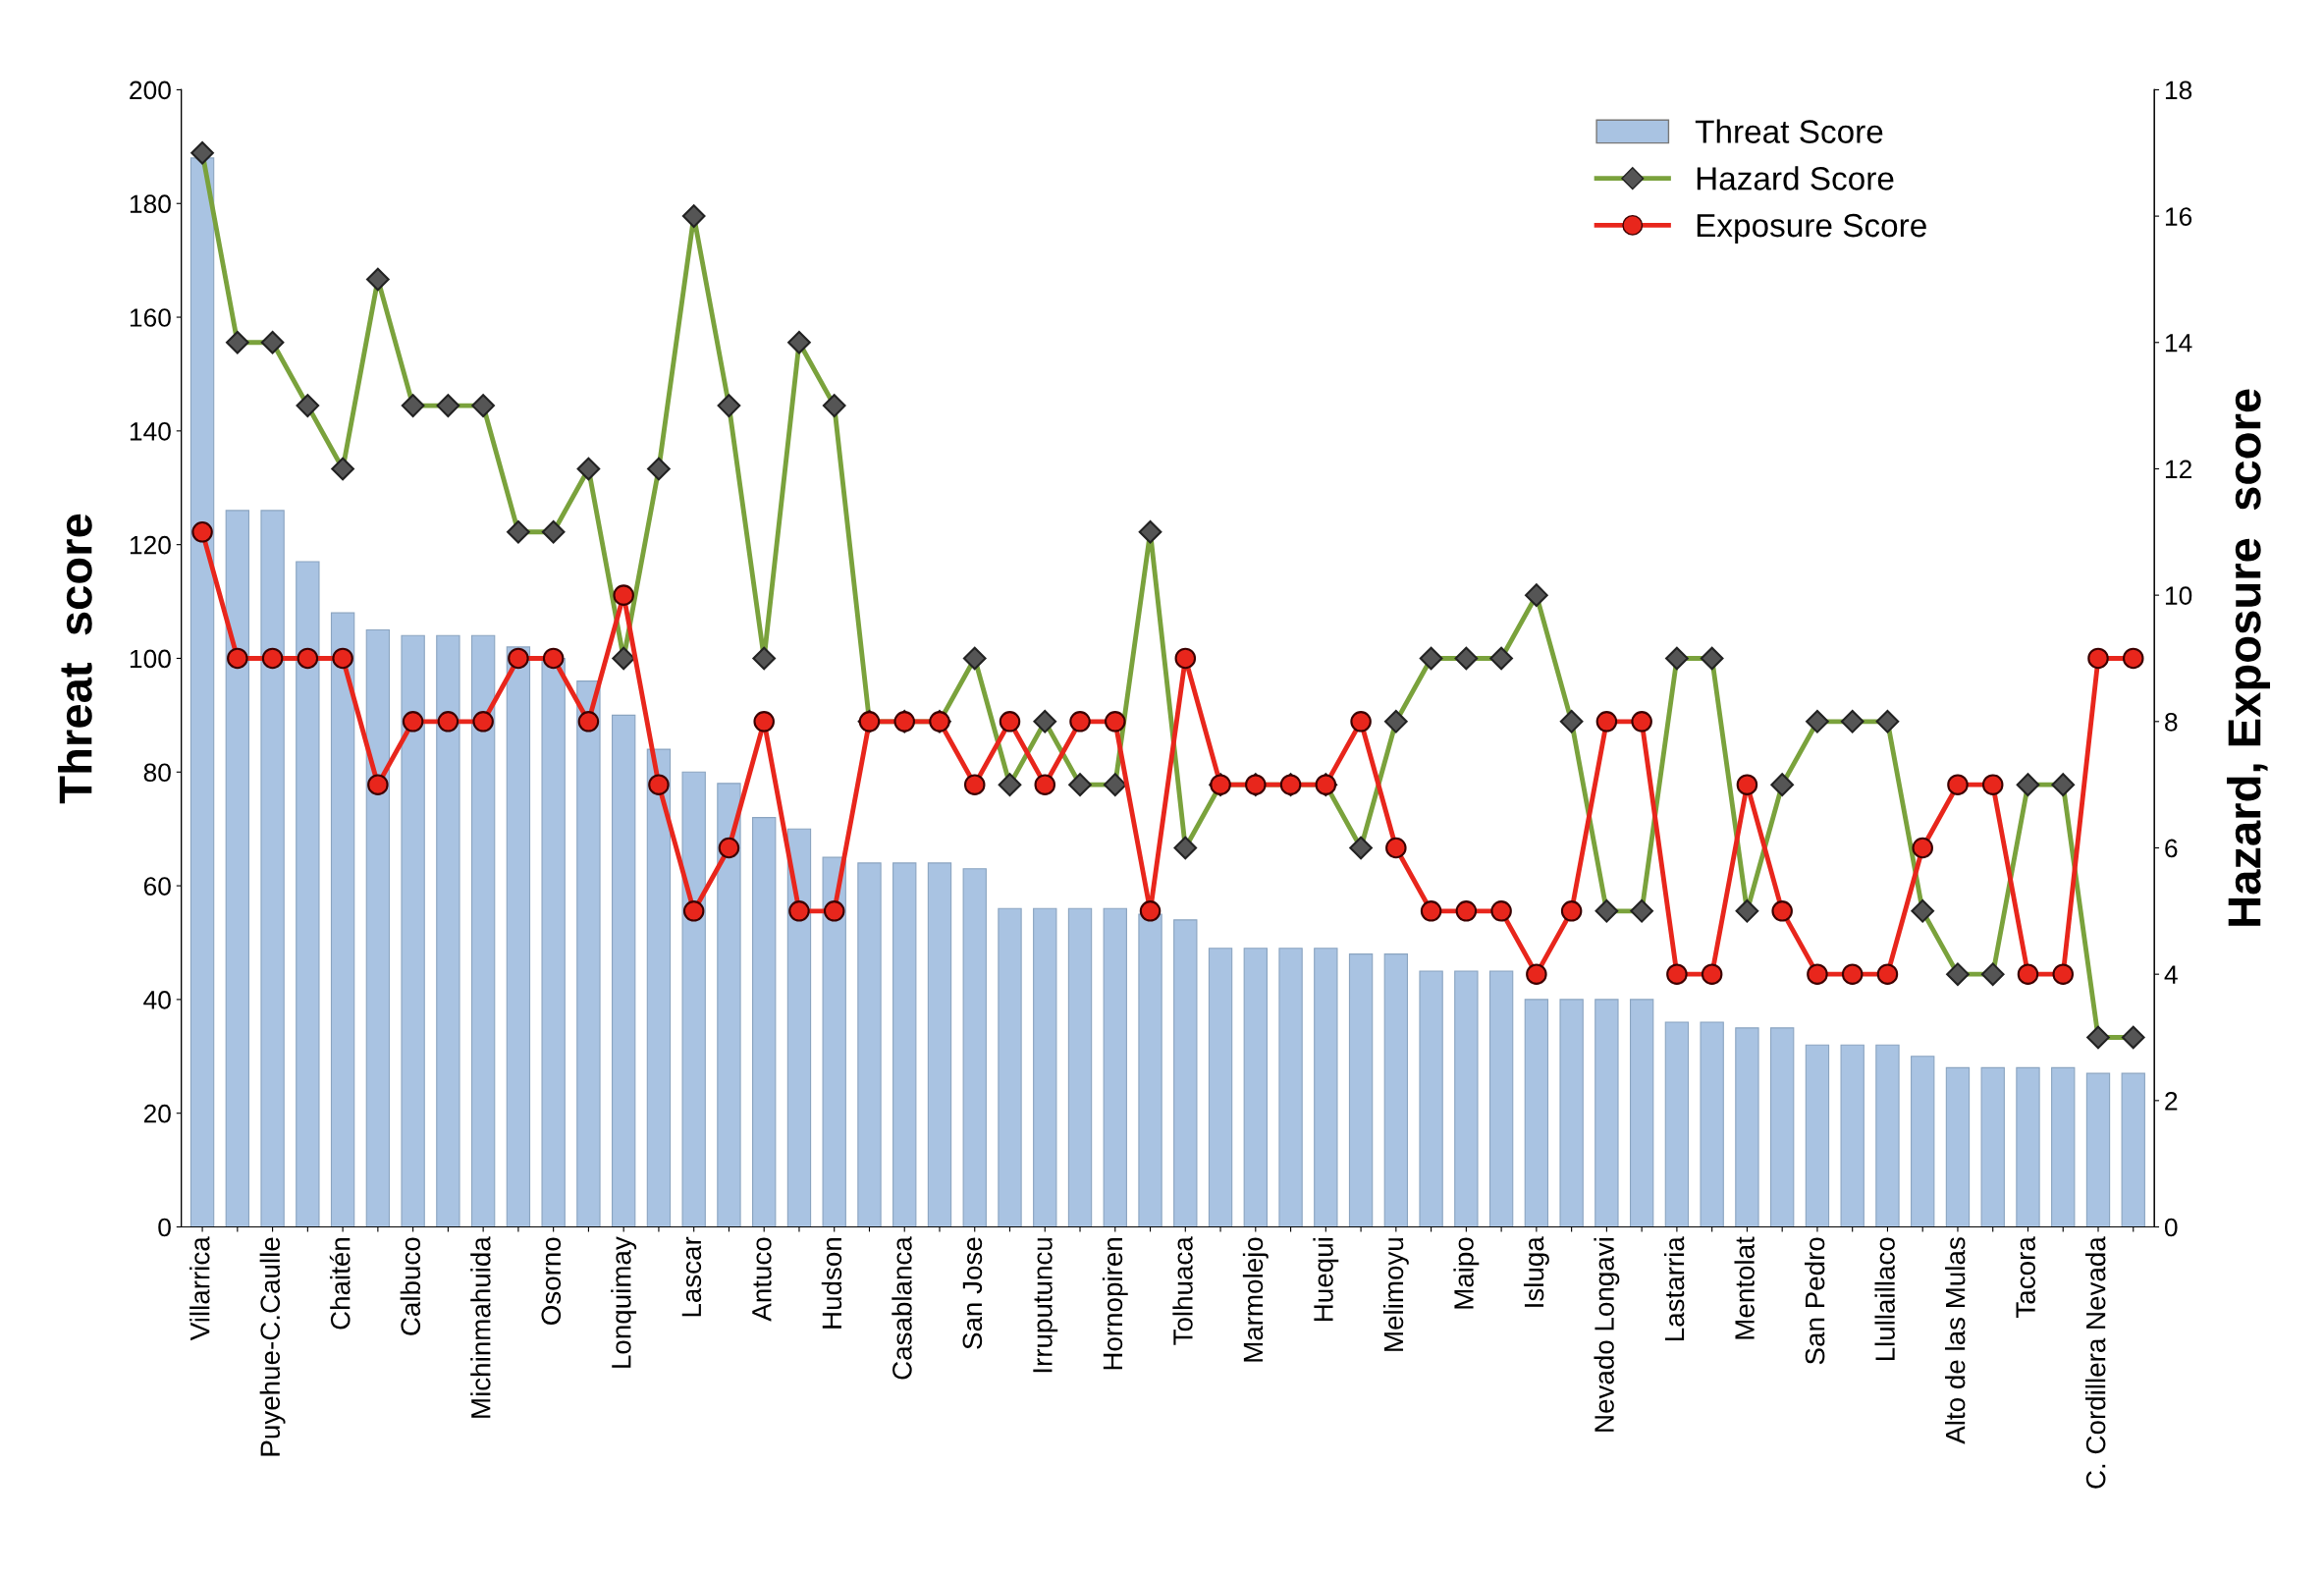  I want to click on x-tick-label: Hornopiren, so click(1115, 1304).